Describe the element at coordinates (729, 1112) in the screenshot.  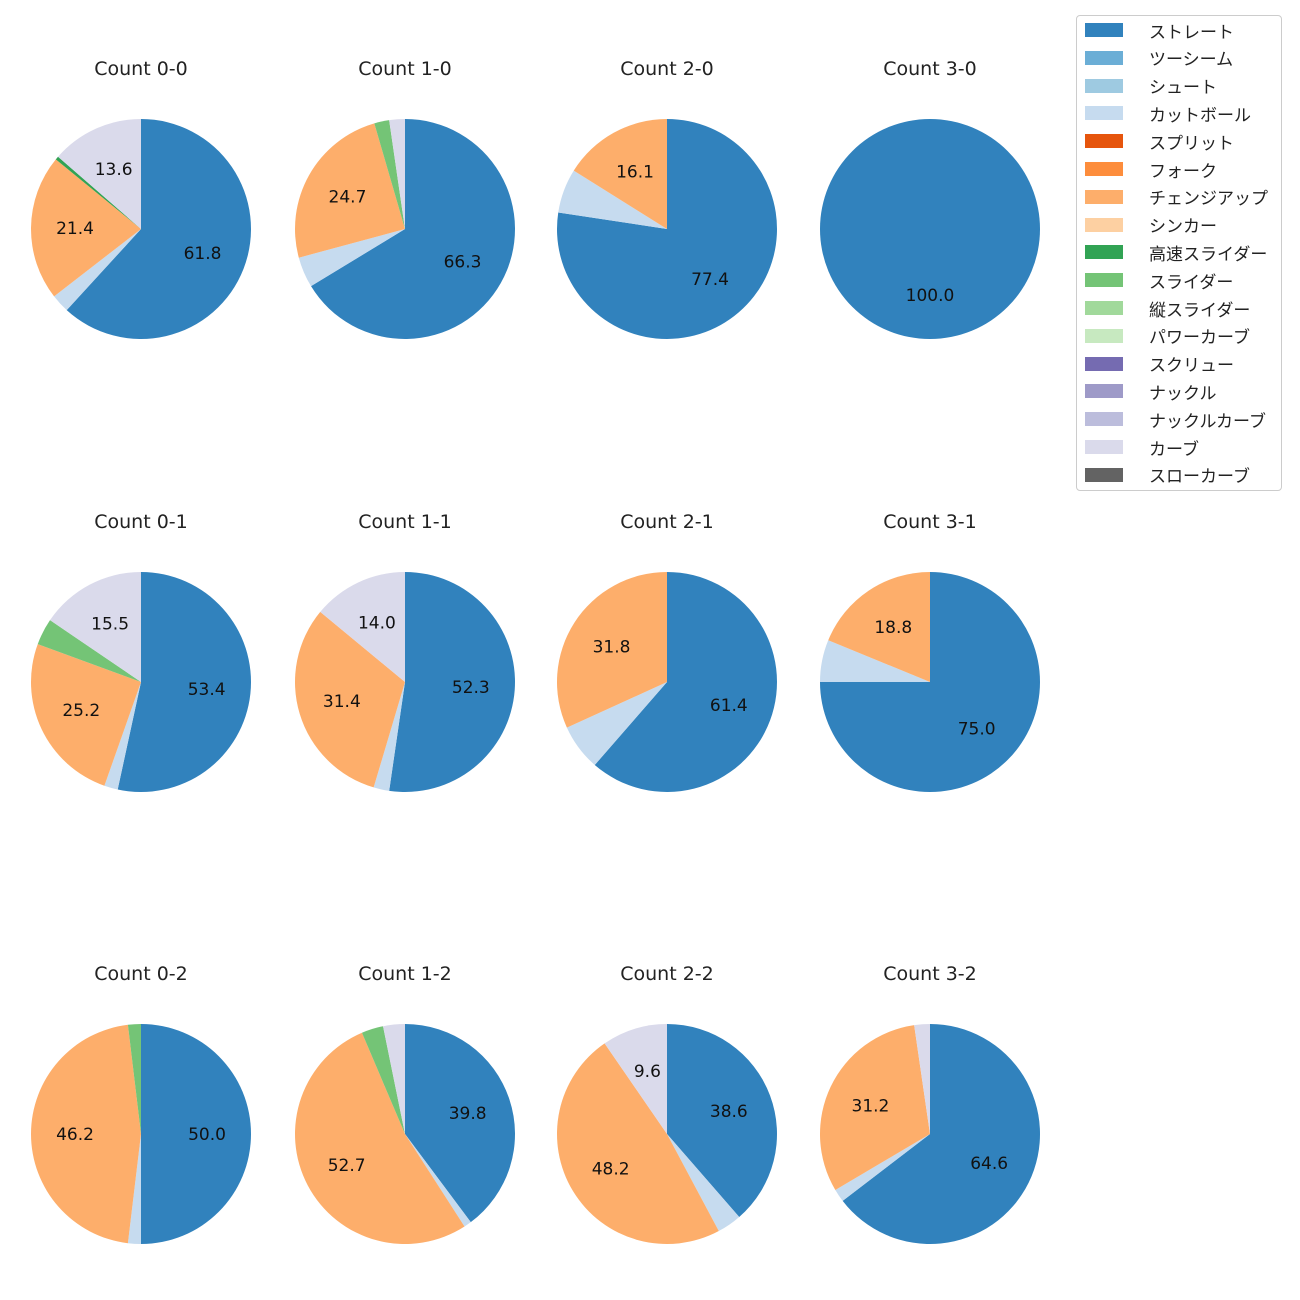
I see `pie-value-label: 38.6` at that location.